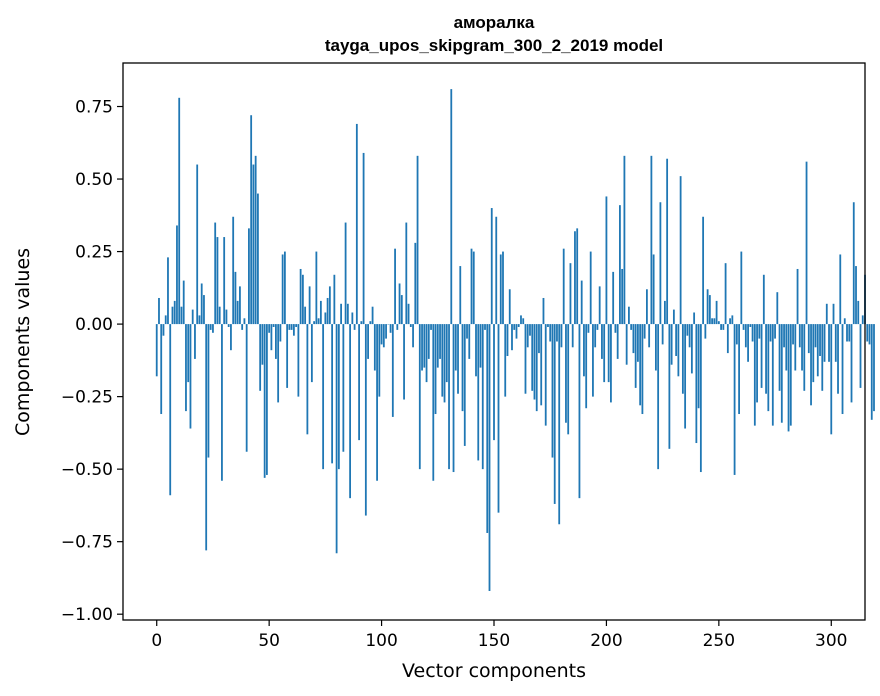 The height and width of the screenshot is (696, 880). What do you see at coordinates (94, 108) in the screenshot?
I see `y-tick-label-7: 0.75` at bounding box center [94, 108].